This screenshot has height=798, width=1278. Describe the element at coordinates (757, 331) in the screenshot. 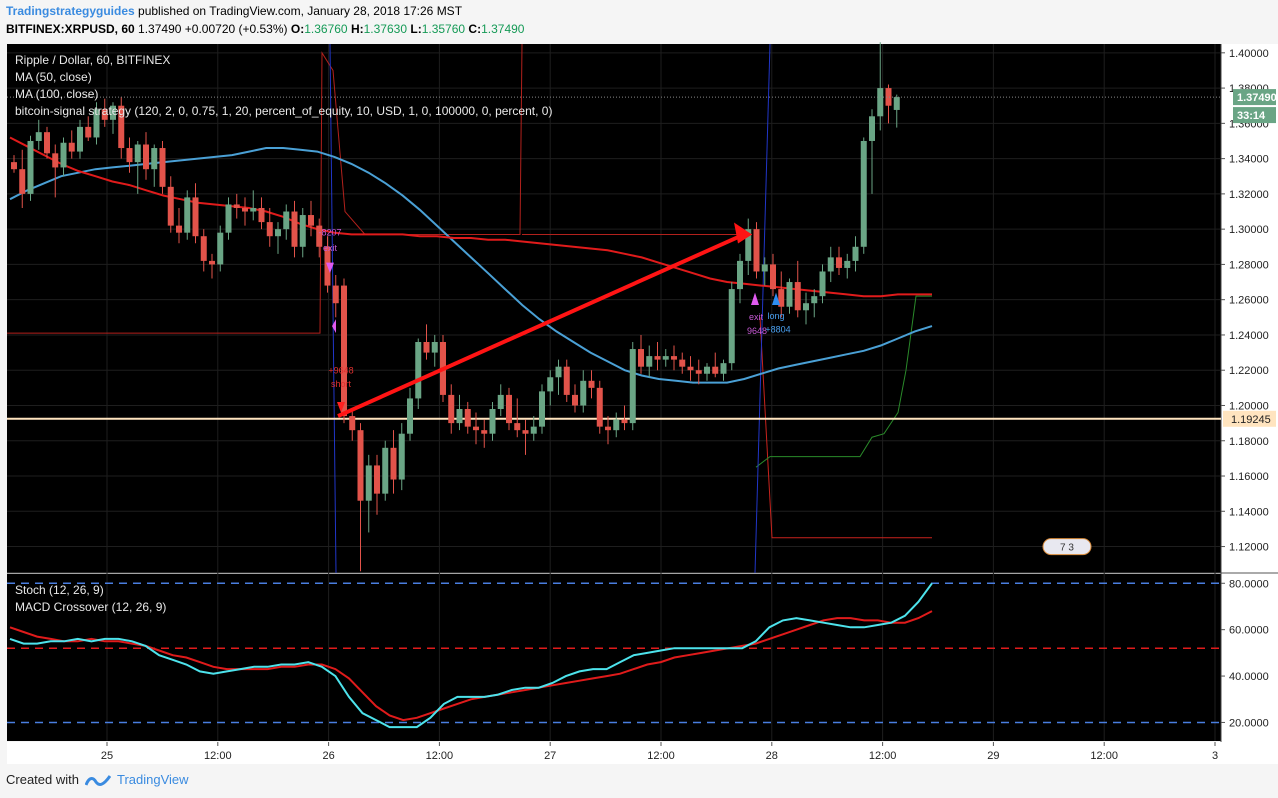

I see `exit2-signal-value: 9648` at that location.